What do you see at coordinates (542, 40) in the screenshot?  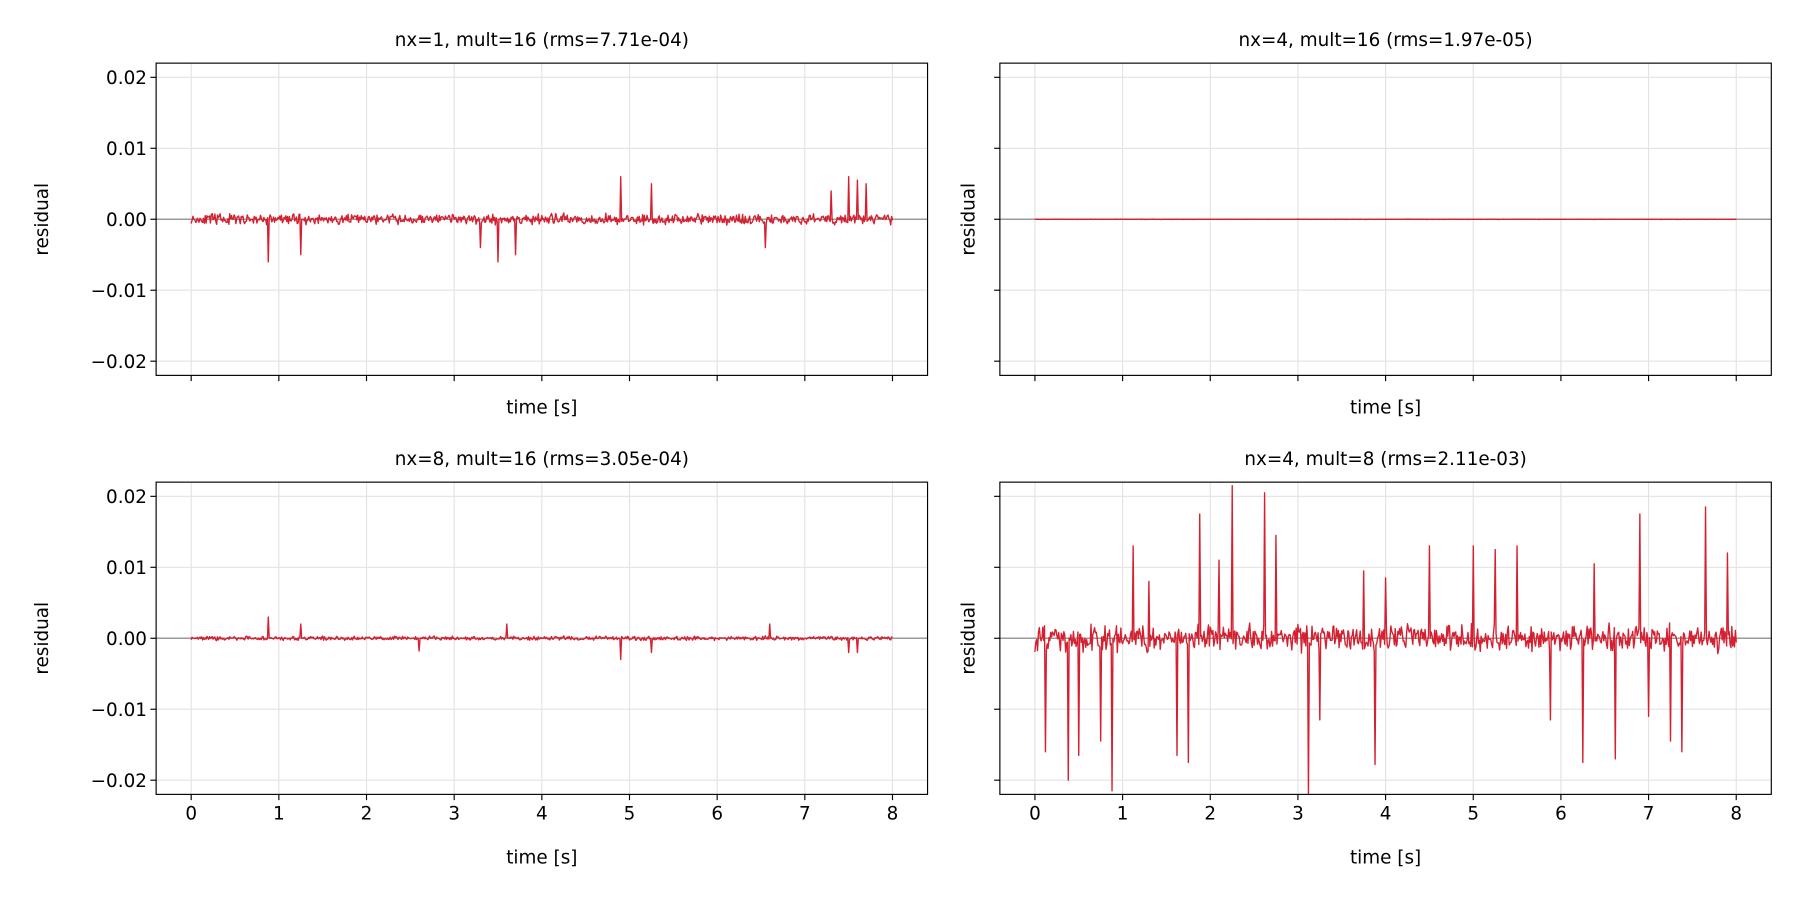 I see `subplot-title: nx=1, mult=16 (rms=7.71e-04)` at bounding box center [542, 40].